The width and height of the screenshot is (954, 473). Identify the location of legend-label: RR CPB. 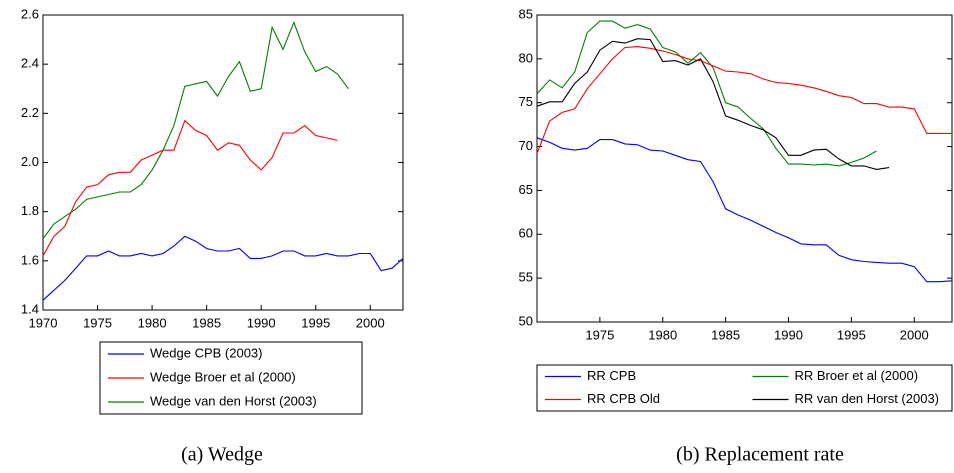
(611, 375).